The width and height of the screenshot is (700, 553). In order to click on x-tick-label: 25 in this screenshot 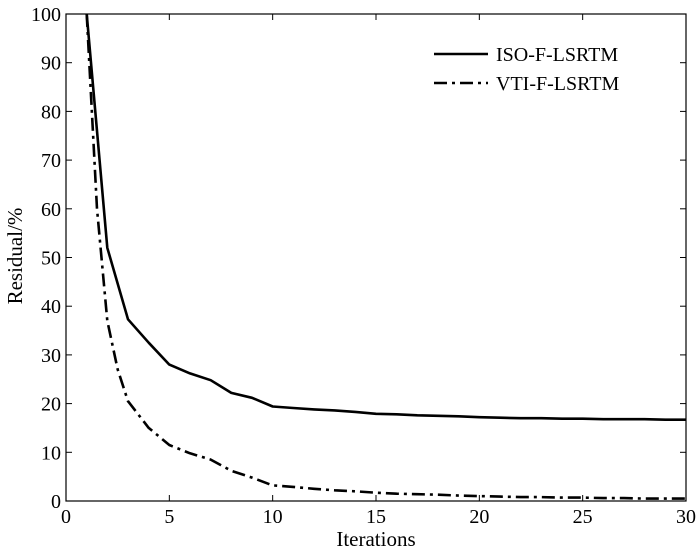, I will do `click(583, 517)`.